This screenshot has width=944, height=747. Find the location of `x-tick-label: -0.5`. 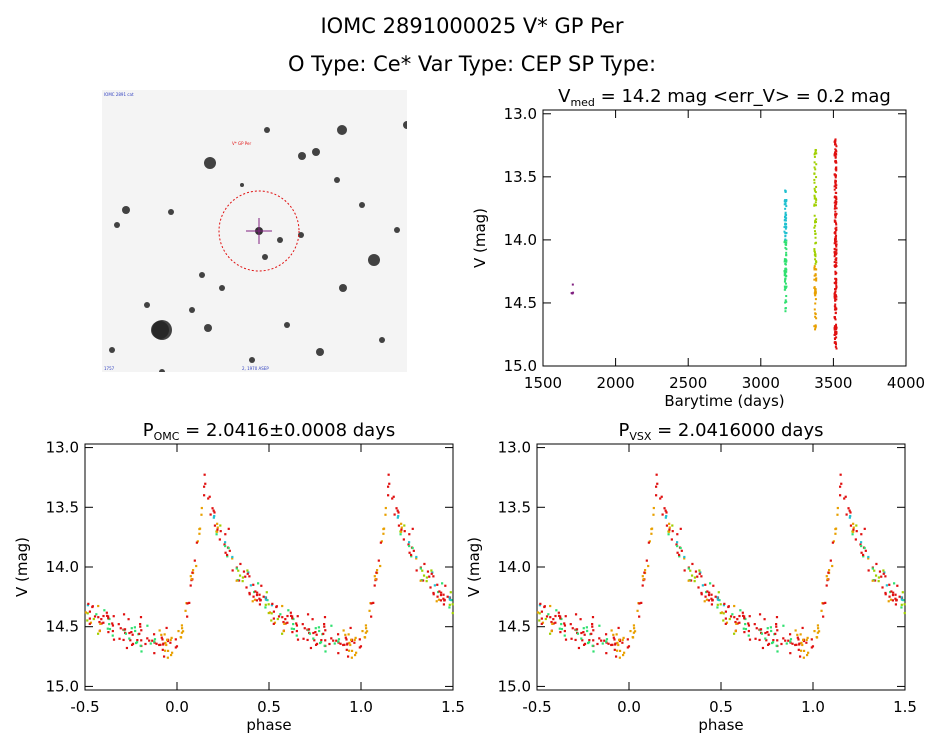

x-tick-label: -0.5 is located at coordinates (84, 707).